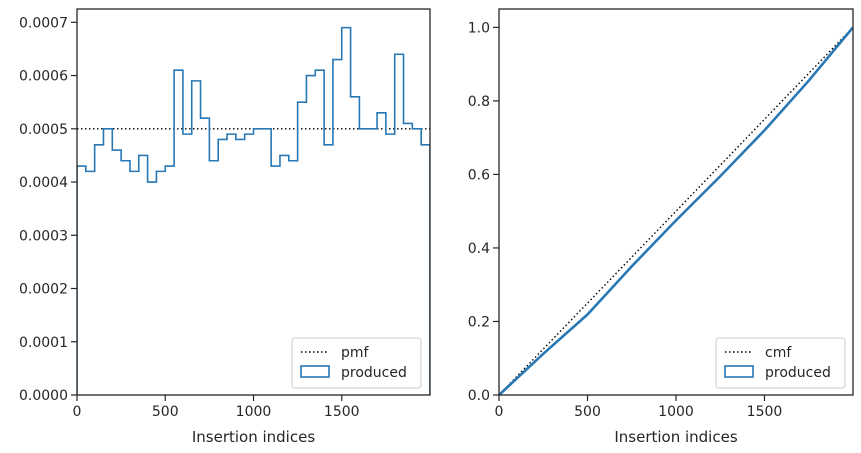 The height and width of the screenshot is (453, 861). What do you see at coordinates (43, 343) in the screenshot?
I see `y-tick-label: 0.0001` at bounding box center [43, 343].